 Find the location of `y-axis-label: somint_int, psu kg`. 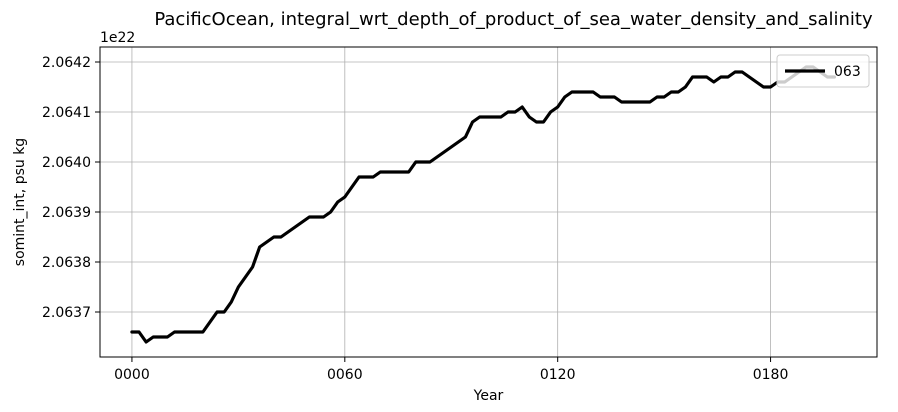

y-axis-label: somint_int, psu kg is located at coordinates (20, 202).